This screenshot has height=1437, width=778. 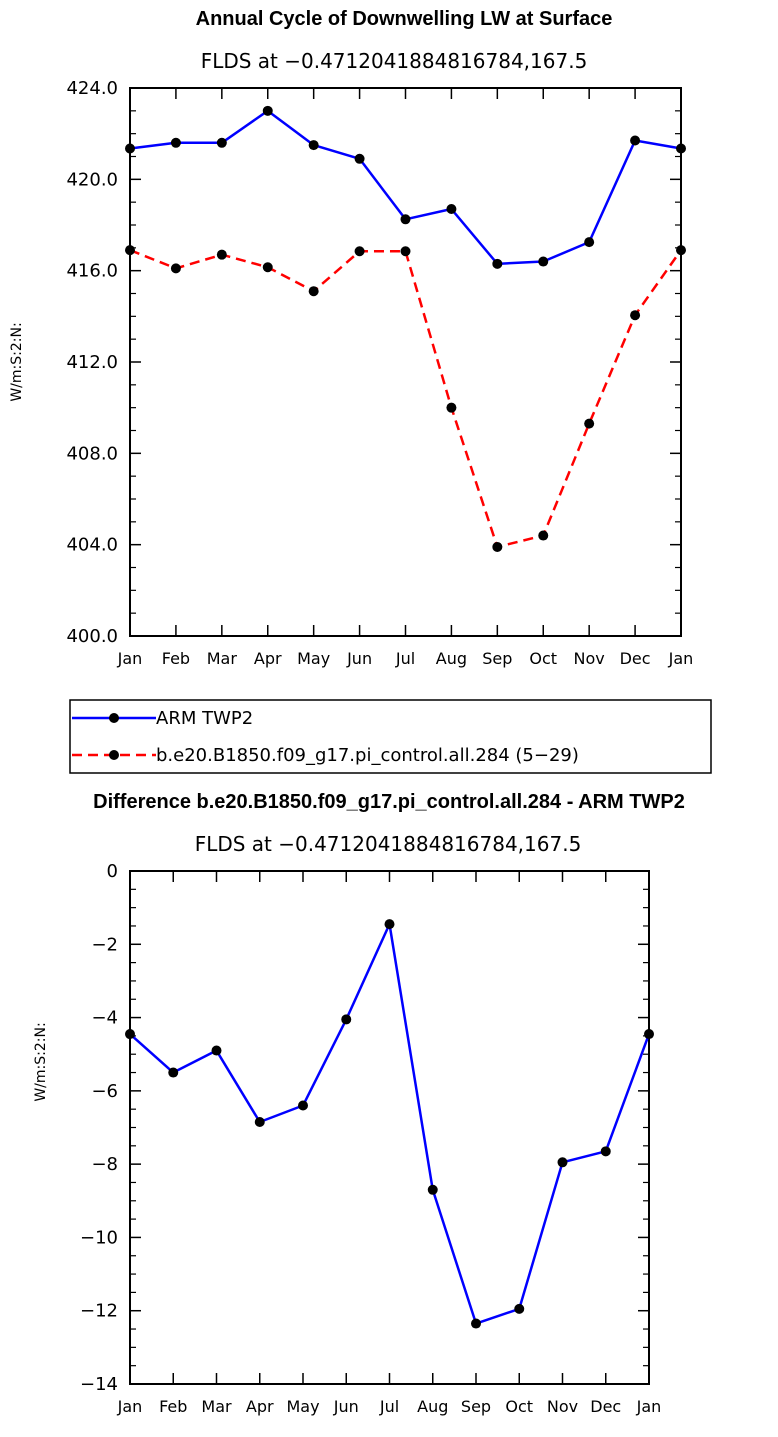 What do you see at coordinates (519, 1406) in the screenshot?
I see `chart2-xtick-label: Oct` at bounding box center [519, 1406].